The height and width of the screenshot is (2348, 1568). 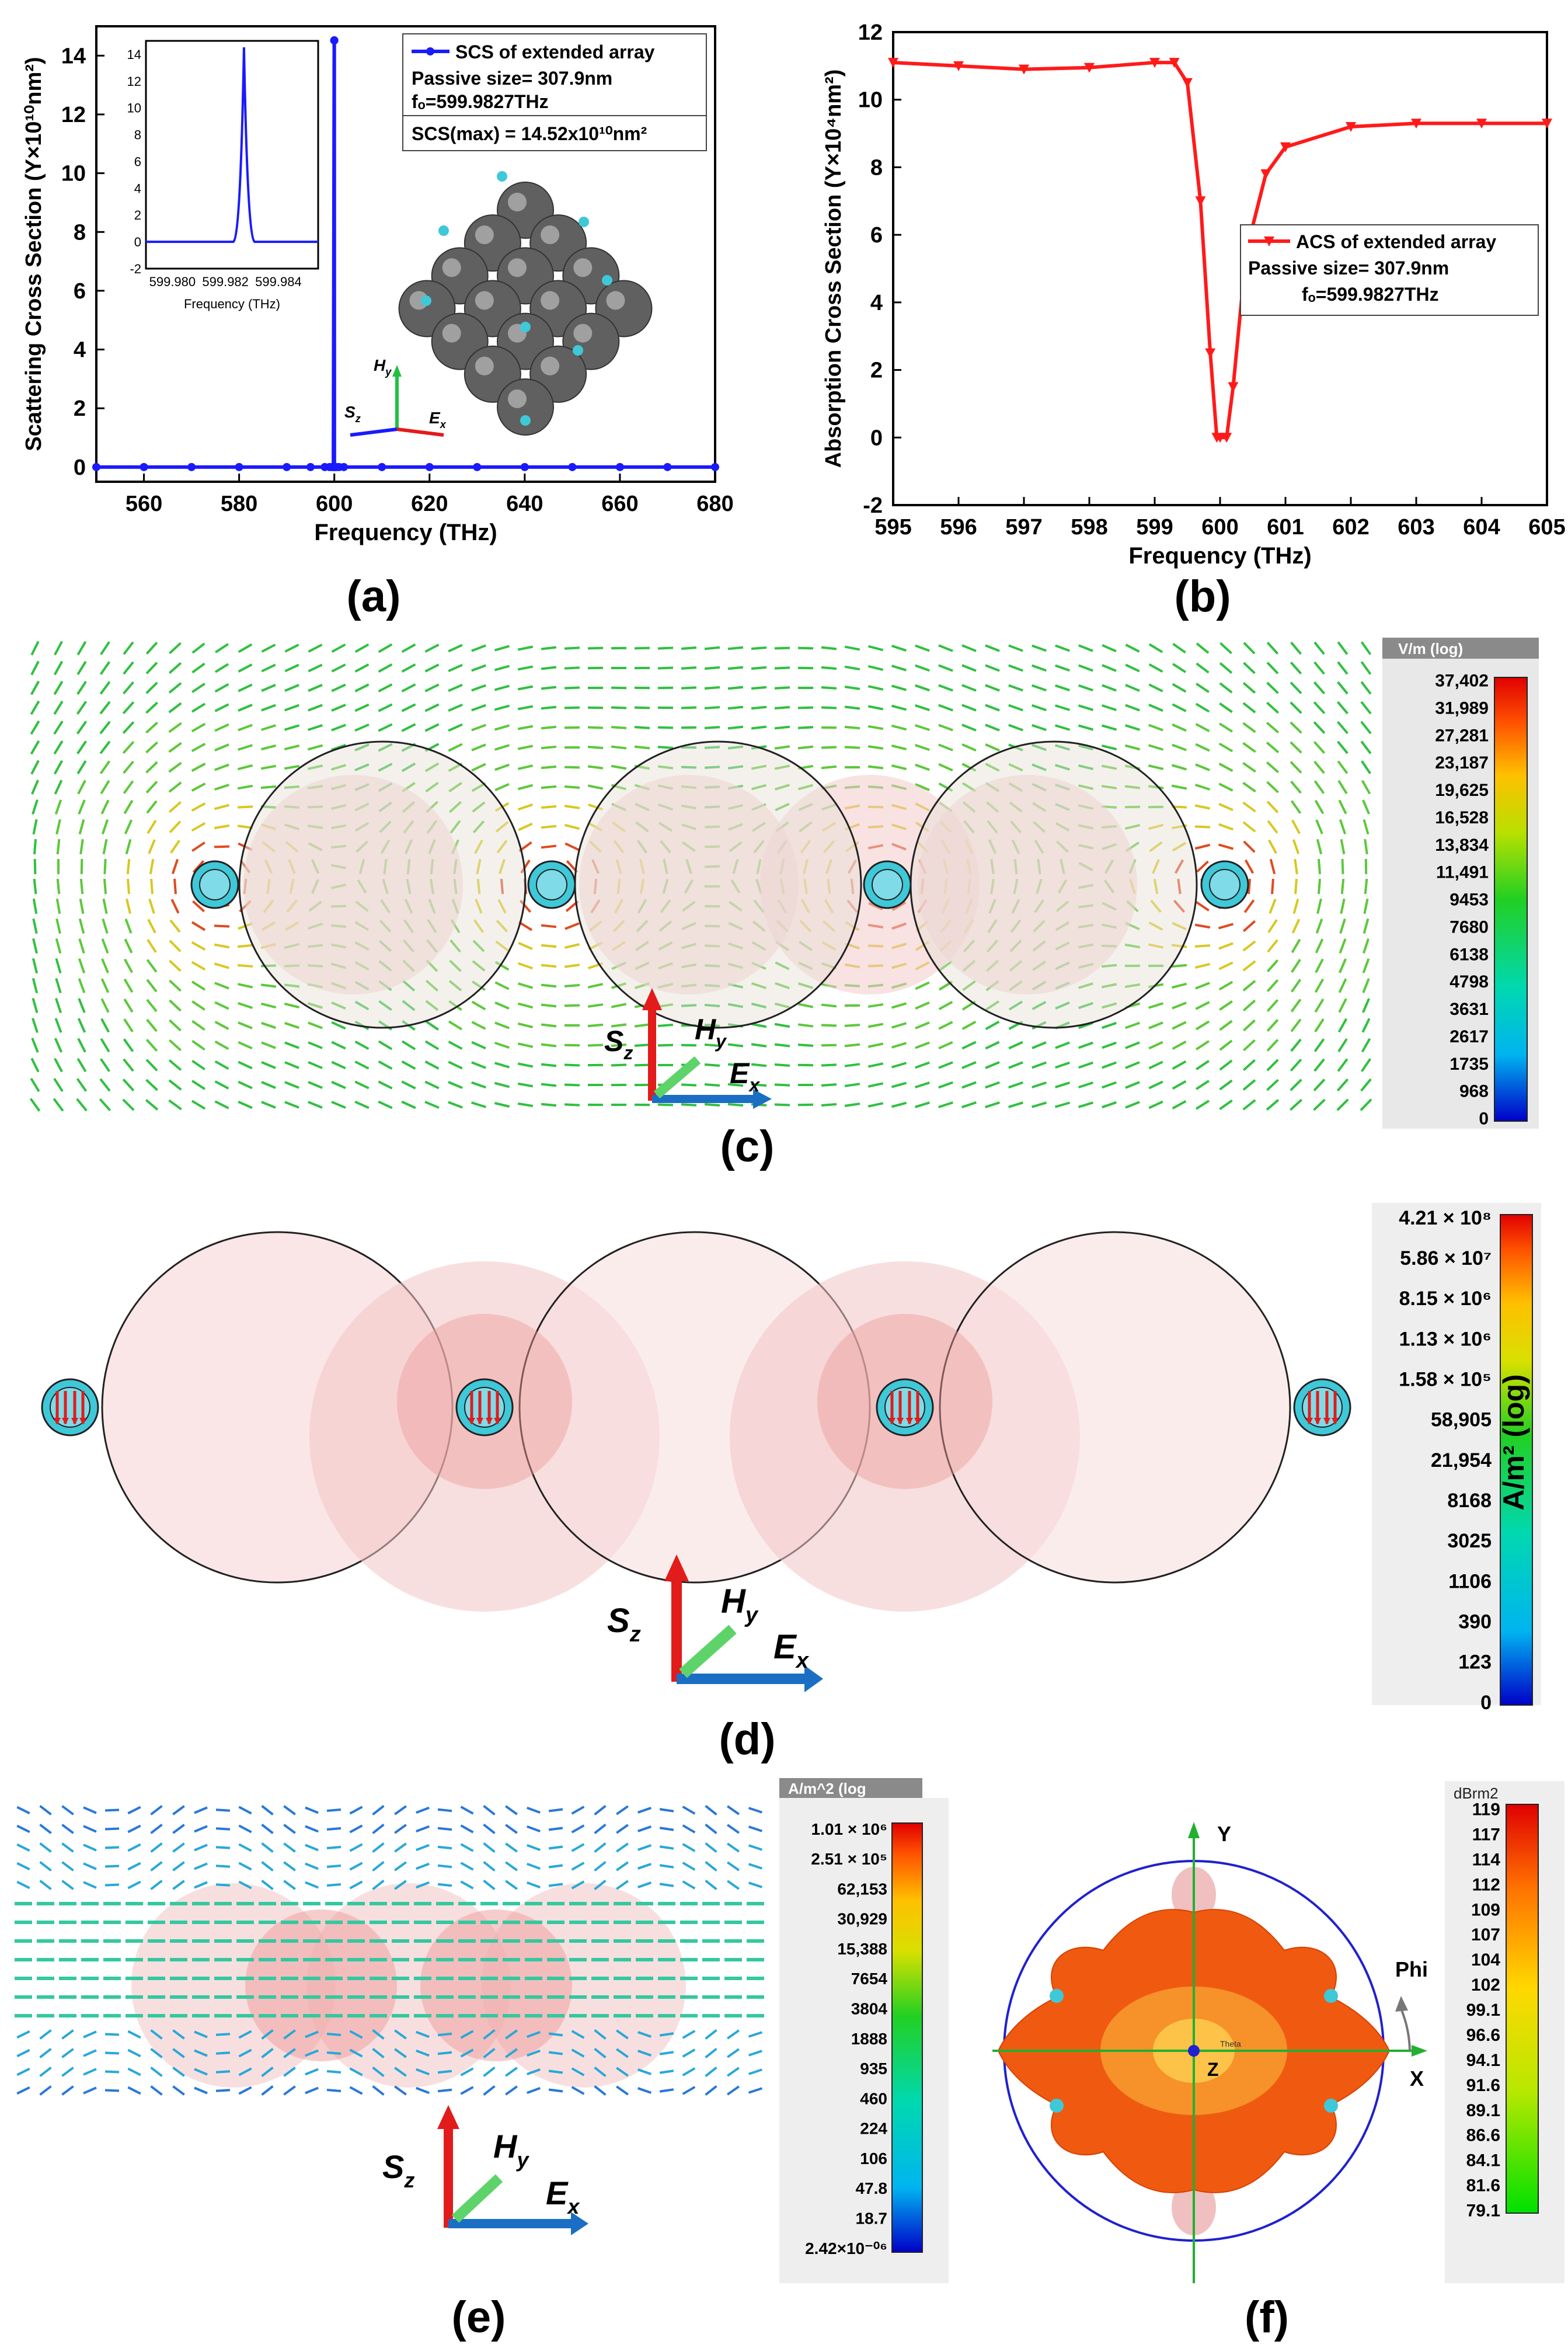 I want to click on inset-frame, so click(x=232, y=155).